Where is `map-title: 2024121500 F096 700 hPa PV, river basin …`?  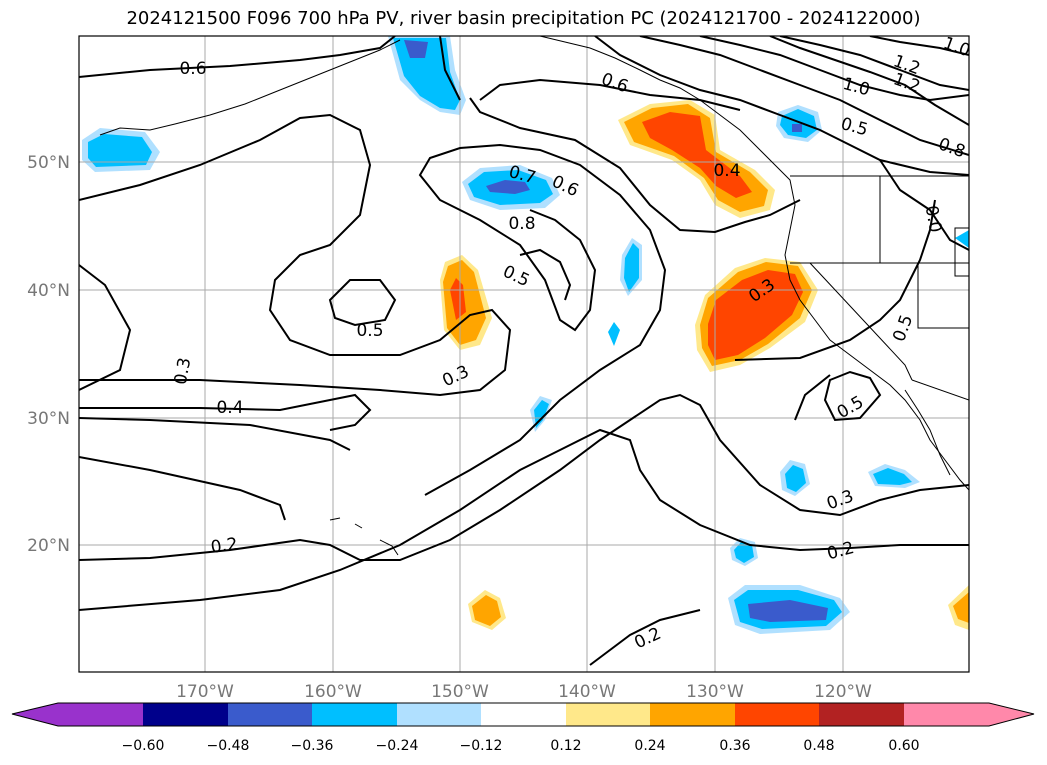
map-title: 2024121500 F096 700 hPa PV, river basin … is located at coordinates (523, 18).